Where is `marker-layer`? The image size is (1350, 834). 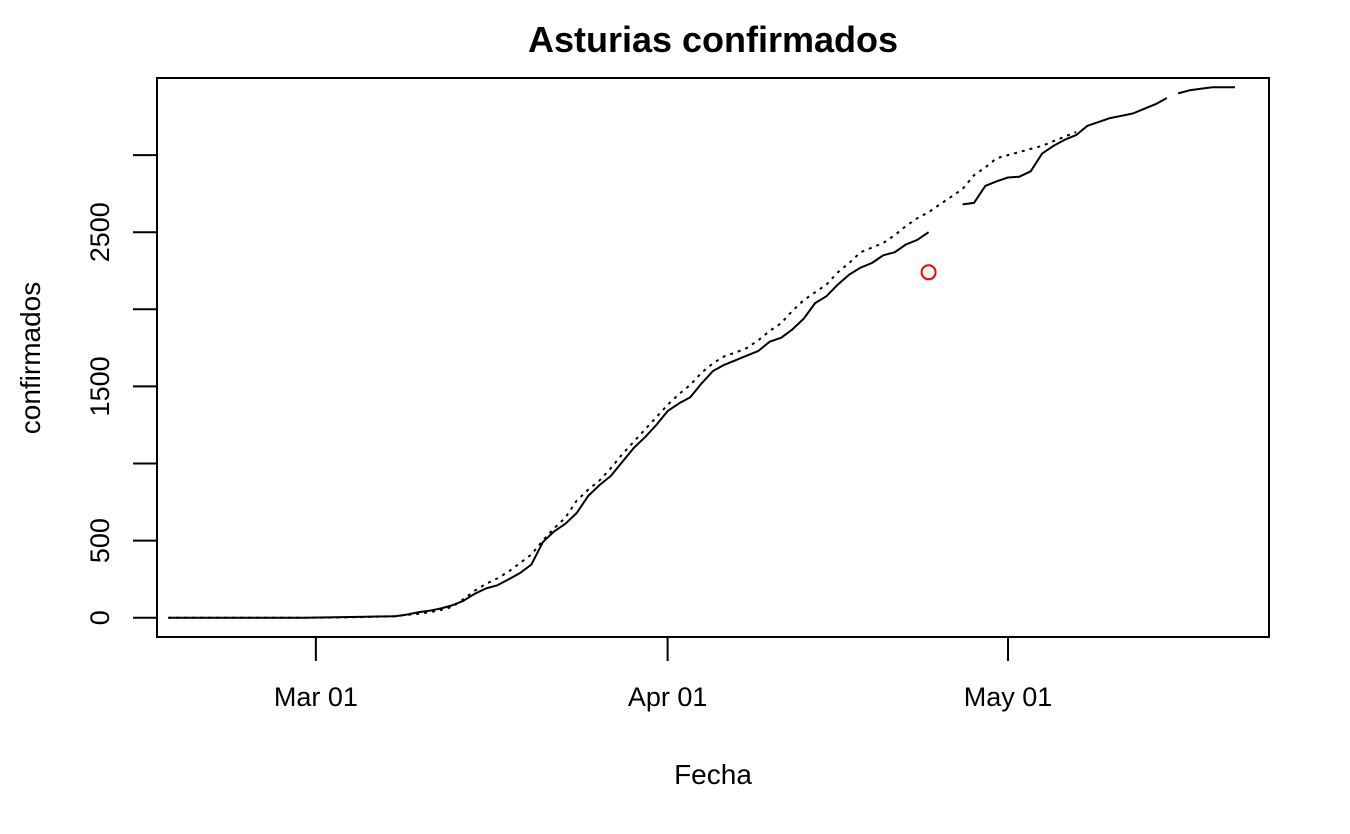 marker-layer is located at coordinates (928, 272).